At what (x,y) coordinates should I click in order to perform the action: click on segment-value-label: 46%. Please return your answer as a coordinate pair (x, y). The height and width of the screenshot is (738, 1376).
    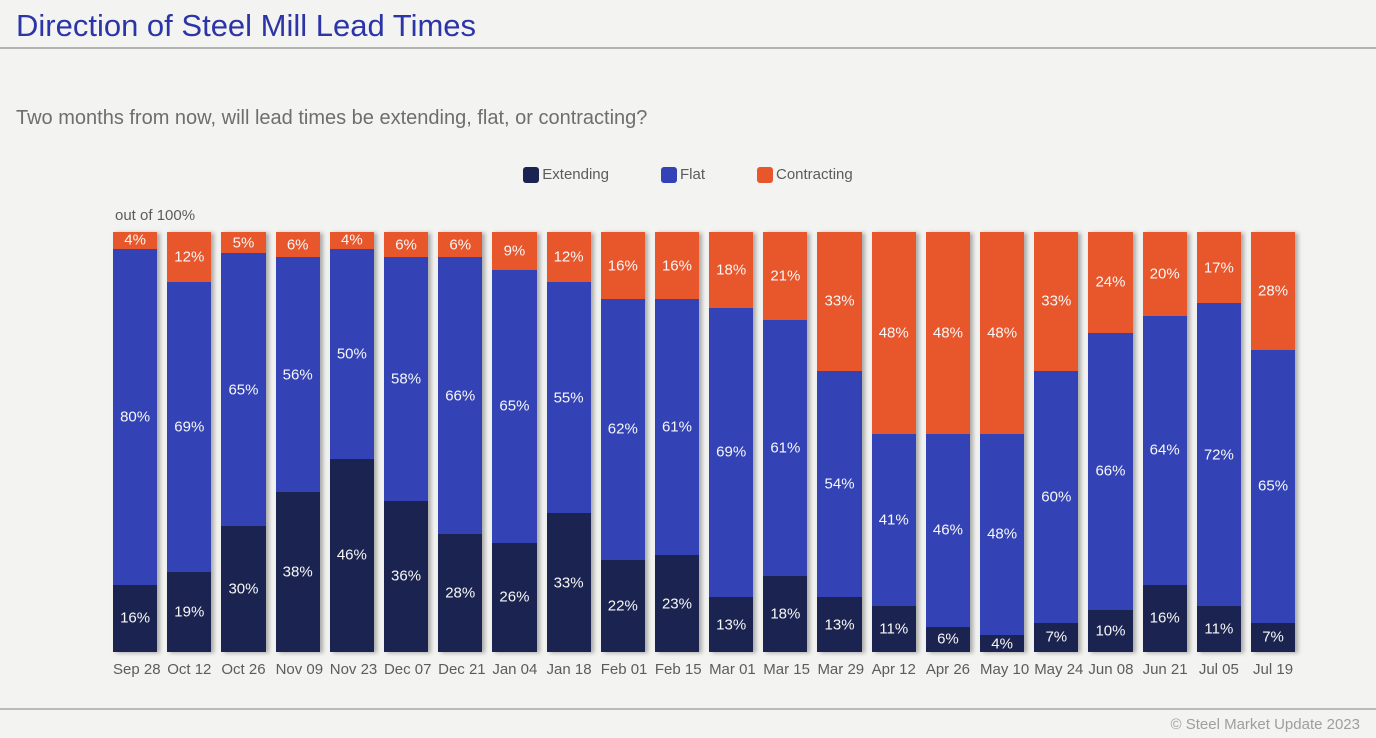
    Looking at the image, I should click on (351, 555).